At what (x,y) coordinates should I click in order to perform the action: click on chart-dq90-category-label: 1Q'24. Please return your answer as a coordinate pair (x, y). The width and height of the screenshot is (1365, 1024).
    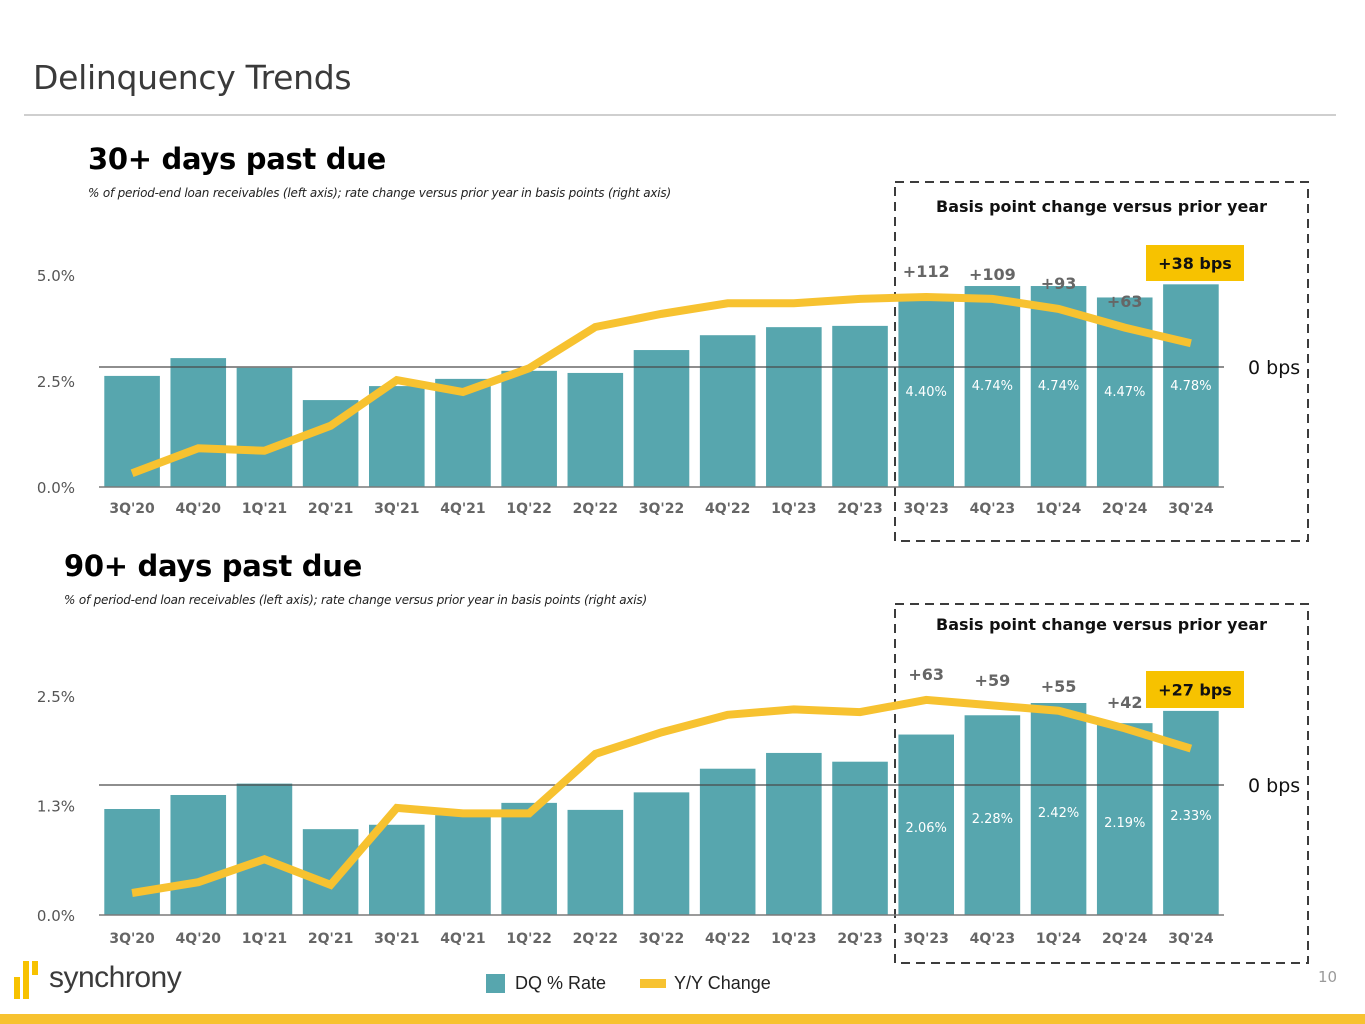
    Looking at the image, I should click on (1059, 939).